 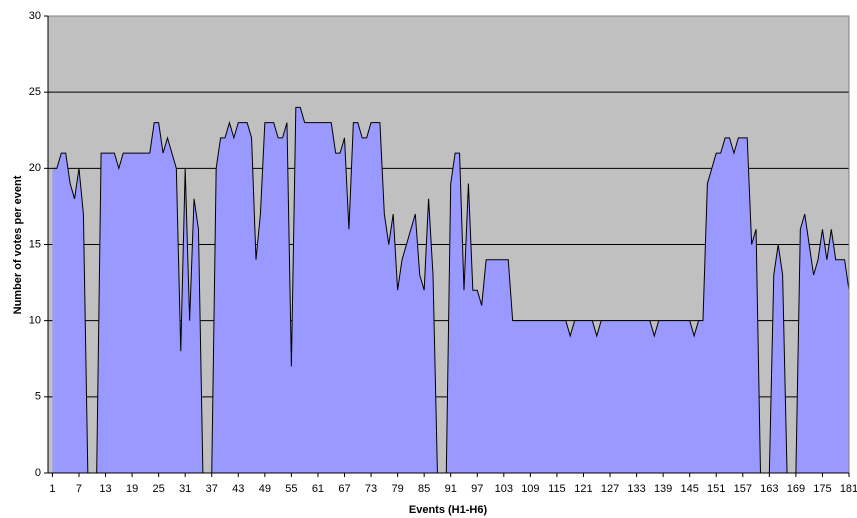 I want to click on x-tick-label: 79, so click(x=397, y=489).